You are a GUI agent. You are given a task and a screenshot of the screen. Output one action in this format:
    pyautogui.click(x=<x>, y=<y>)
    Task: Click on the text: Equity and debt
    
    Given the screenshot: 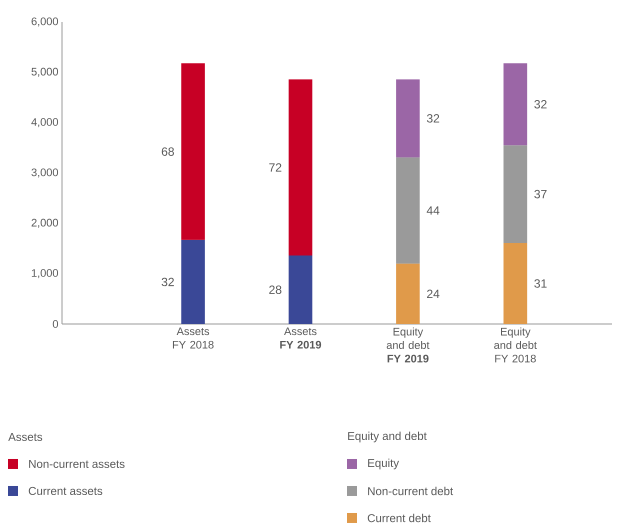 What is the action you would take?
    pyautogui.click(x=387, y=437)
    